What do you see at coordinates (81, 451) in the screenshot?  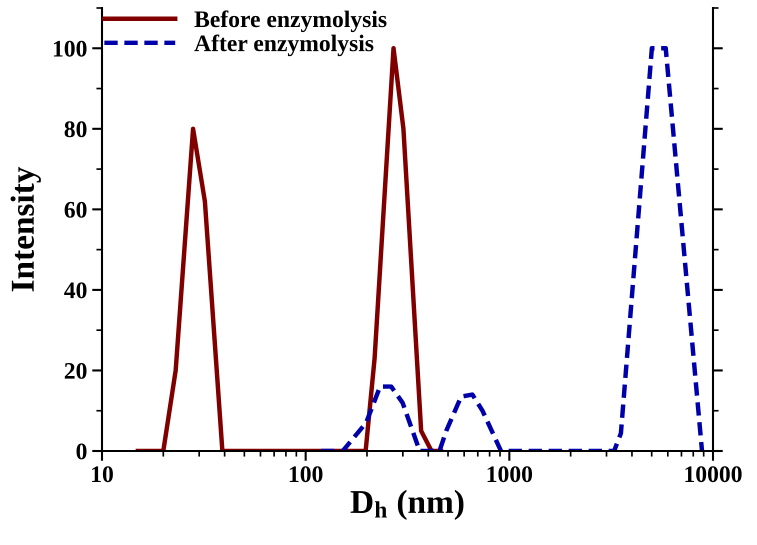 I see `y-tick-label: 0` at bounding box center [81, 451].